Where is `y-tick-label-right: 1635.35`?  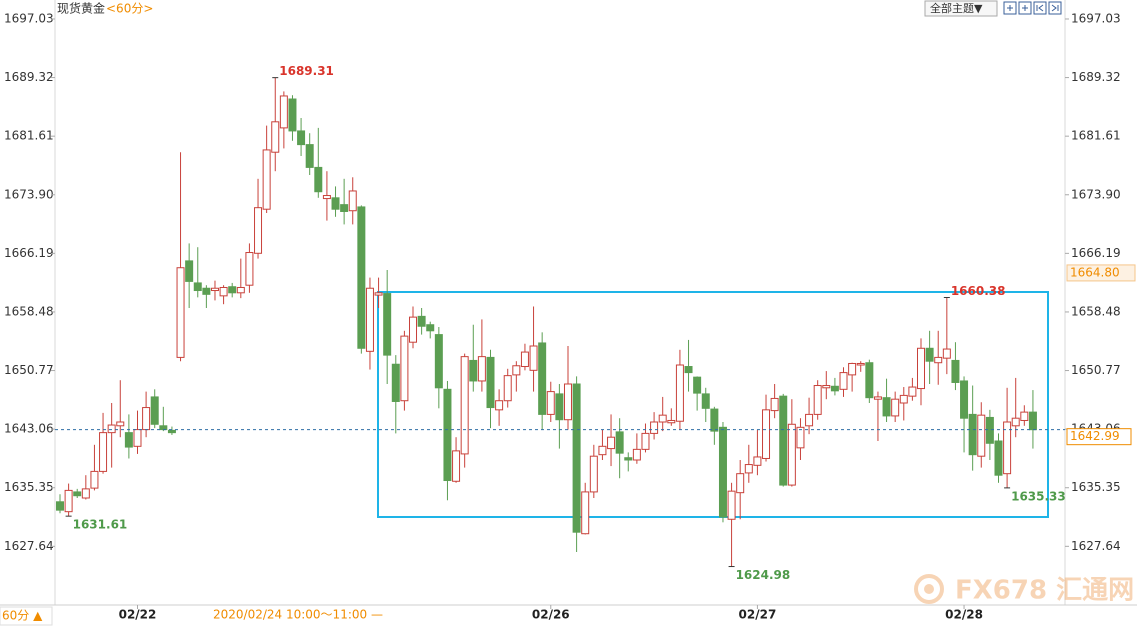 y-tick-label-right: 1635.35 is located at coordinates (1096, 487).